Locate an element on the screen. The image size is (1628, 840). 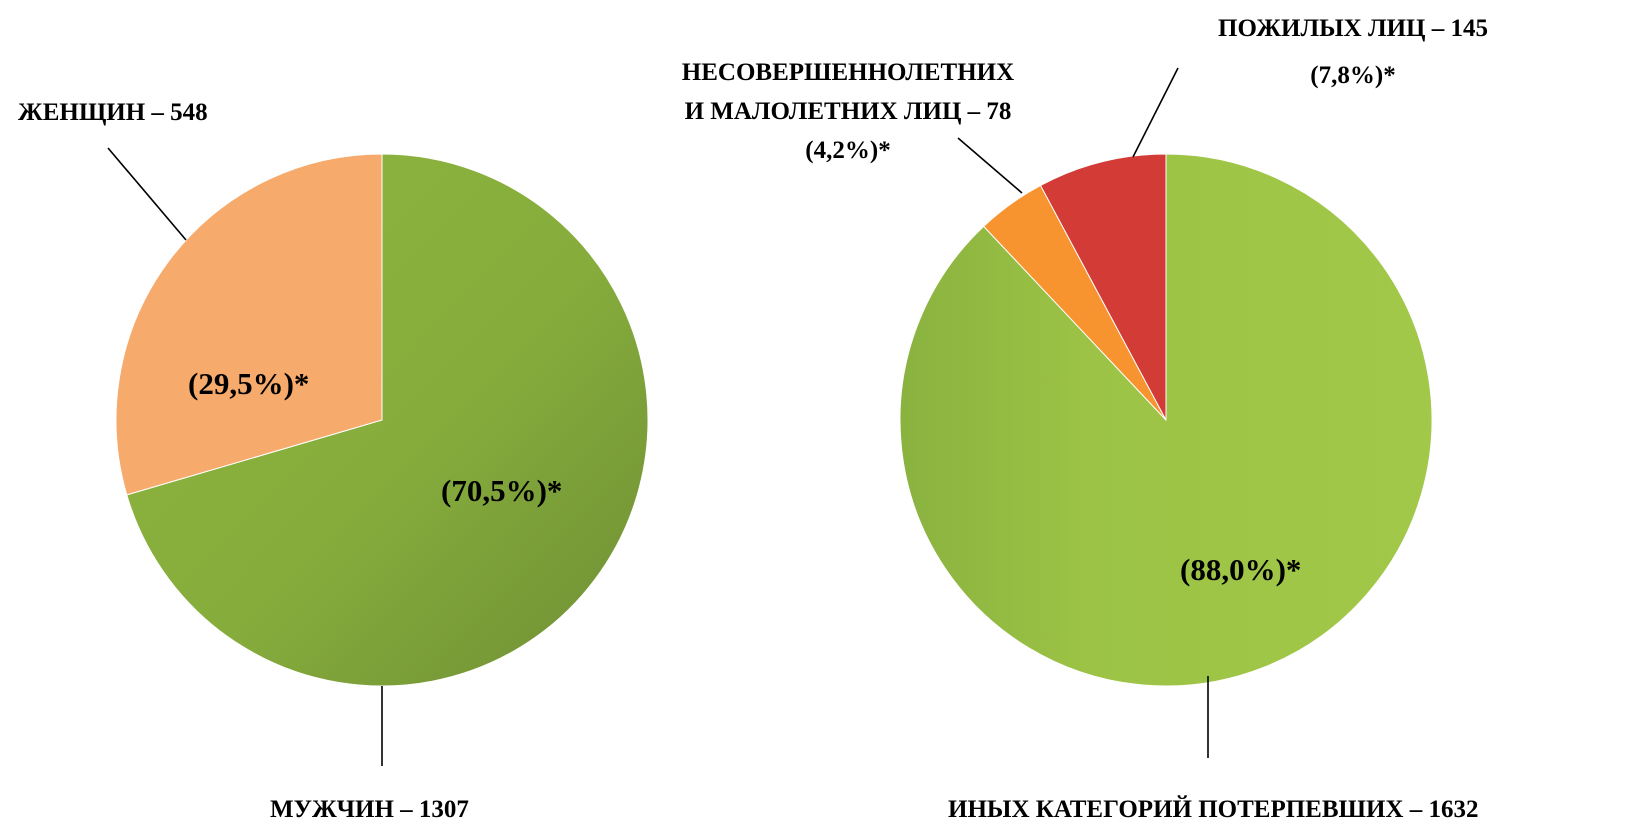
slice-label-minors-percent: (4,2%)* is located at coordinates (847, 150).